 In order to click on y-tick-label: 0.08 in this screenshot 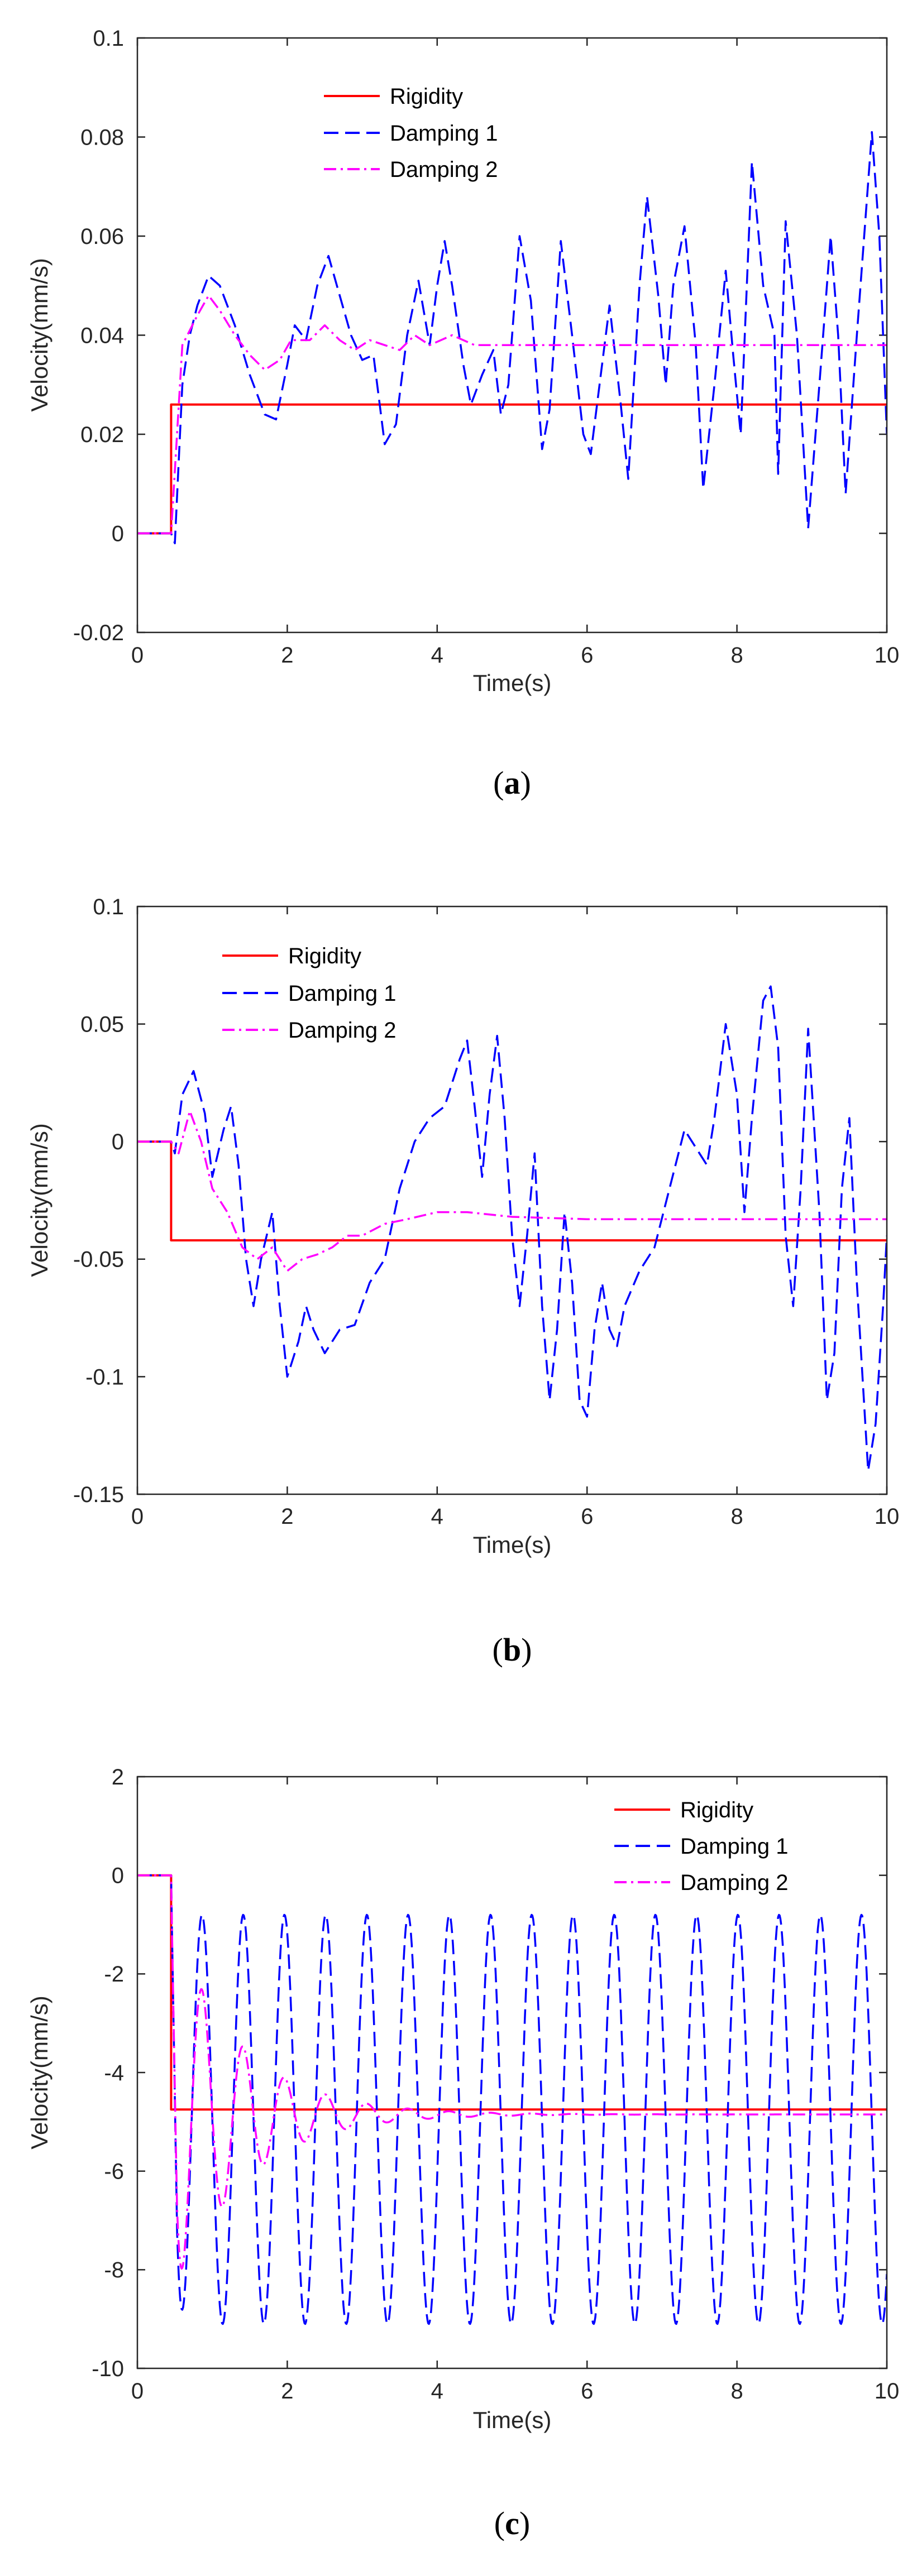, I will do `click(102, 137)`.